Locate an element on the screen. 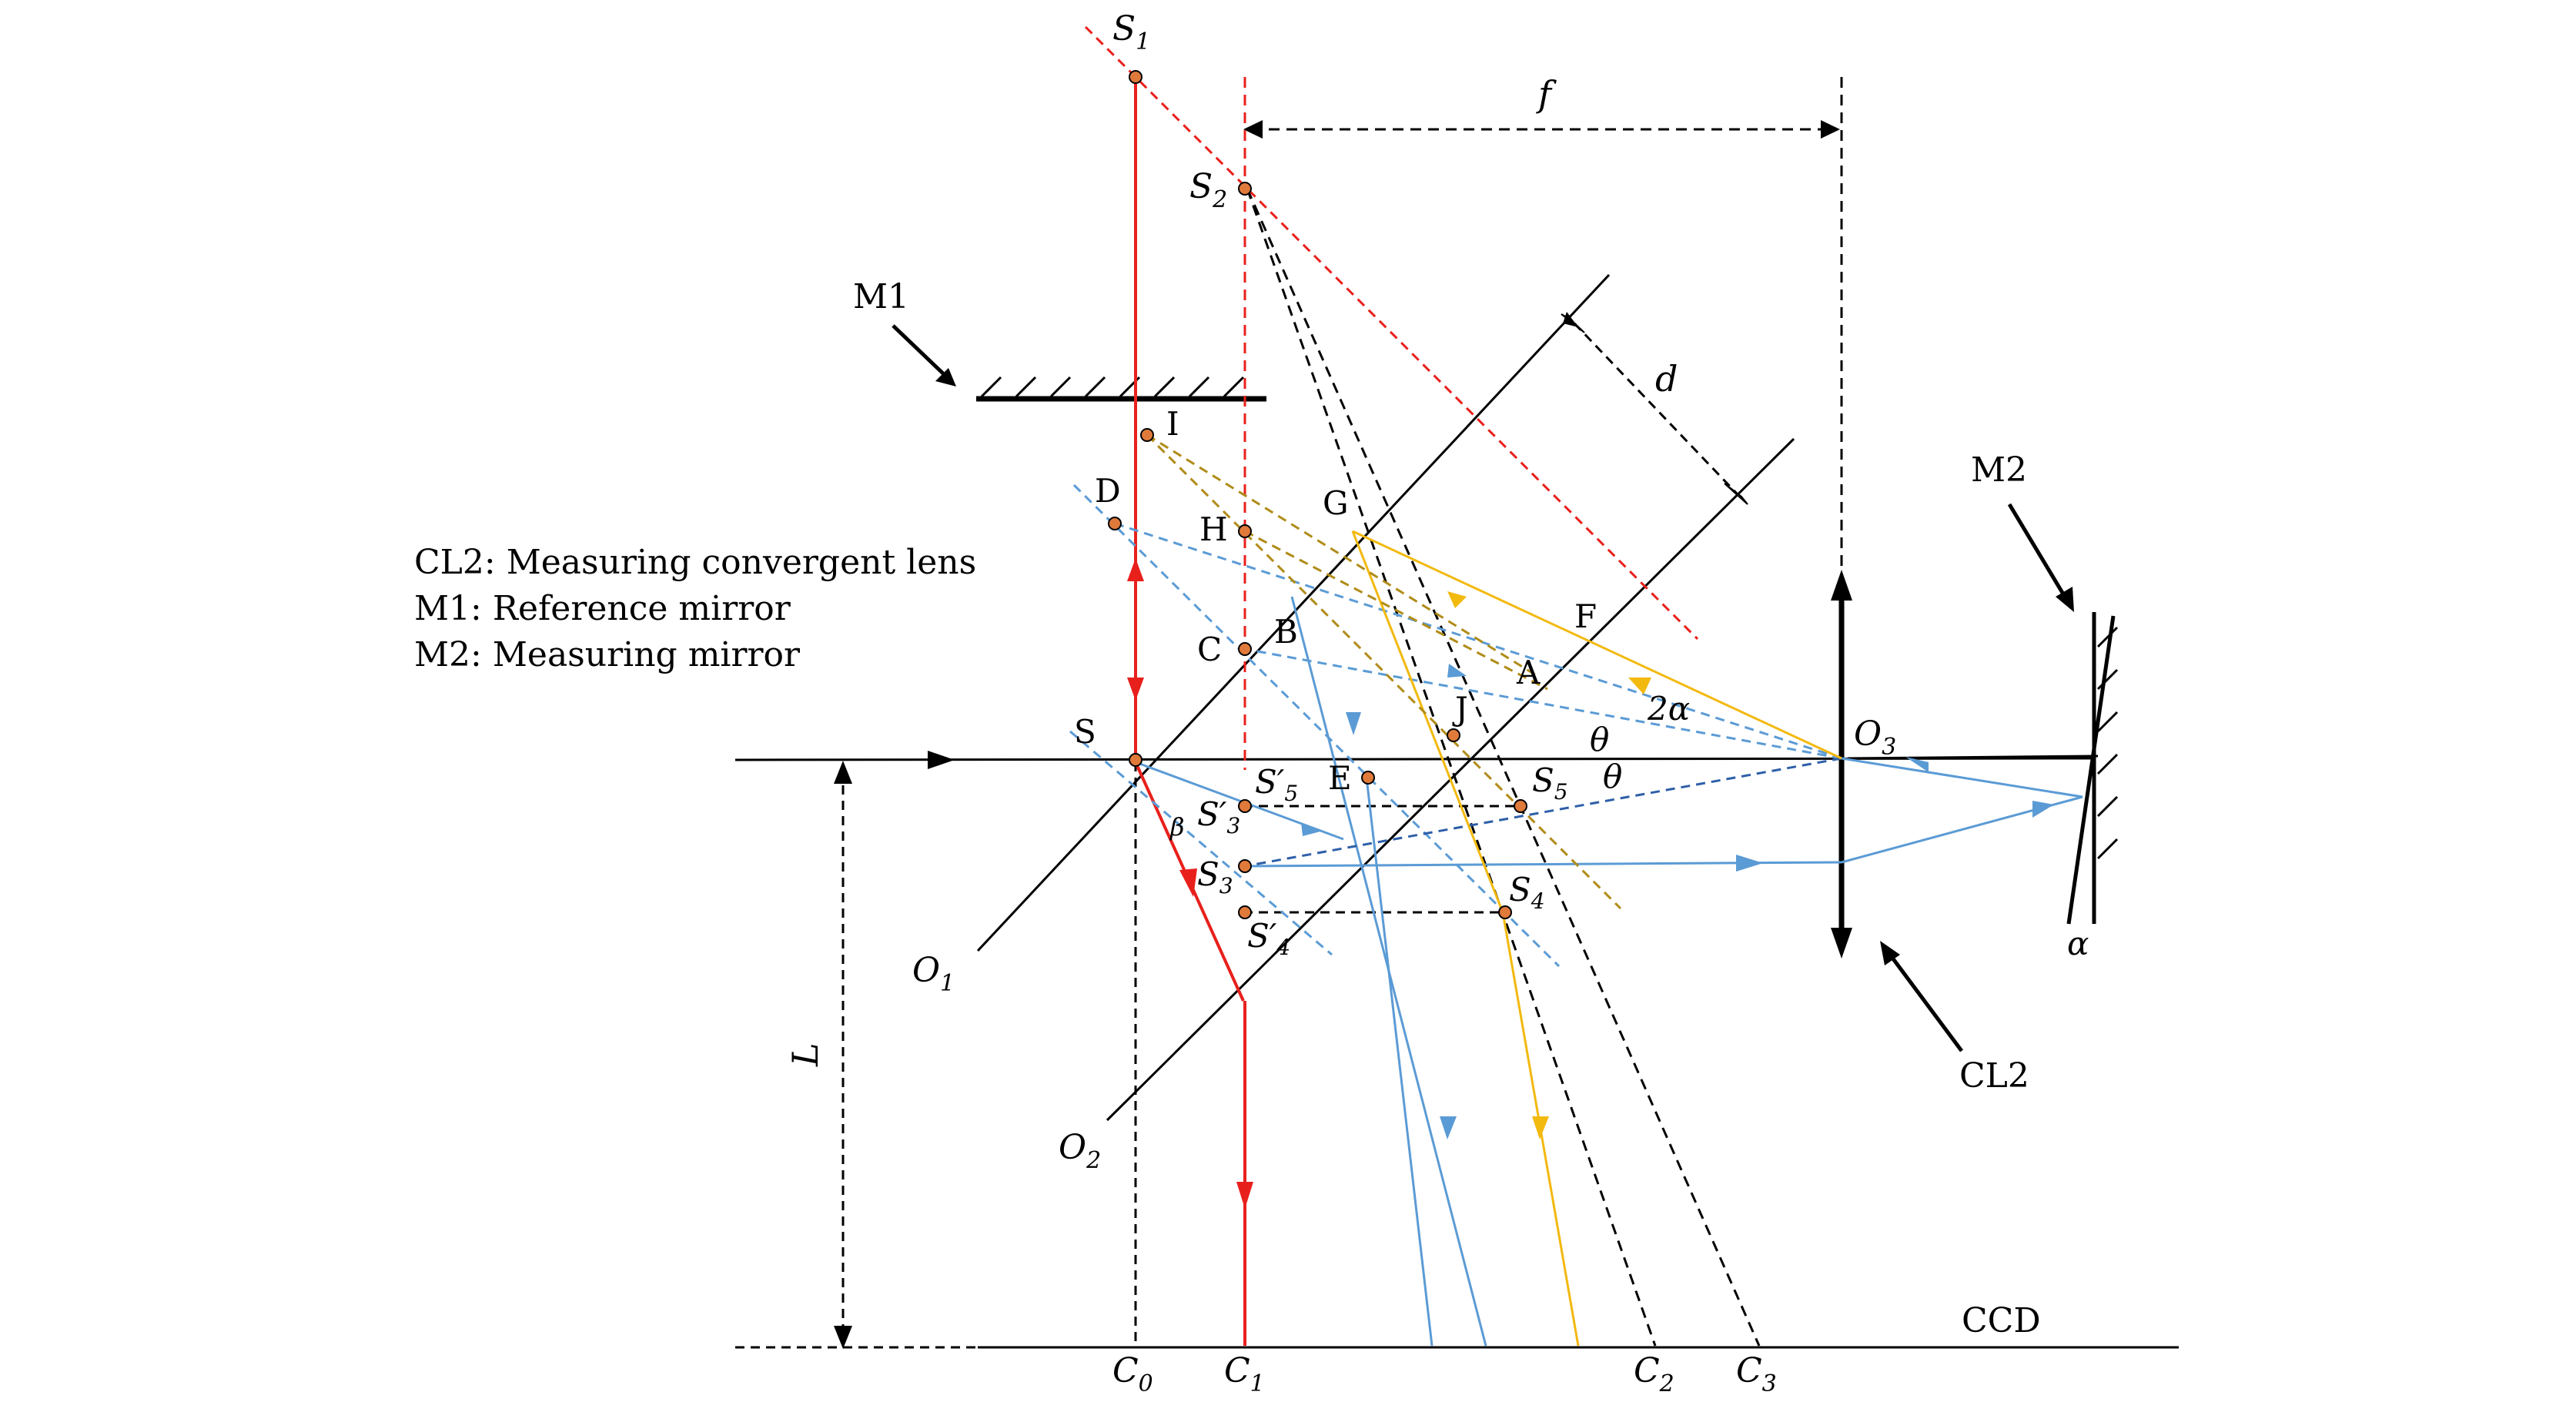 The image size is (2576, 1402). label-two-alpha: 2α is located at coordinates (1669, 709).